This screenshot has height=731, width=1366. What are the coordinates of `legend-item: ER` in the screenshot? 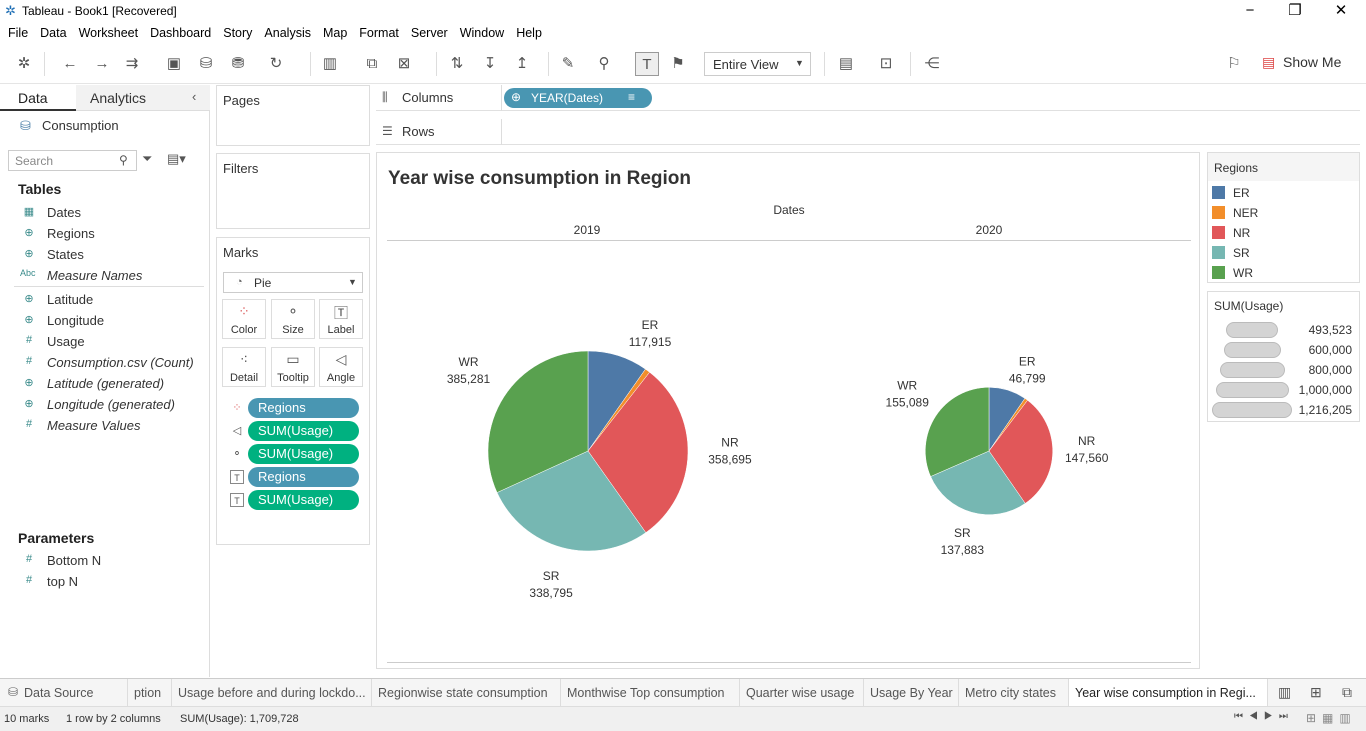 It's located at (1282, 193).